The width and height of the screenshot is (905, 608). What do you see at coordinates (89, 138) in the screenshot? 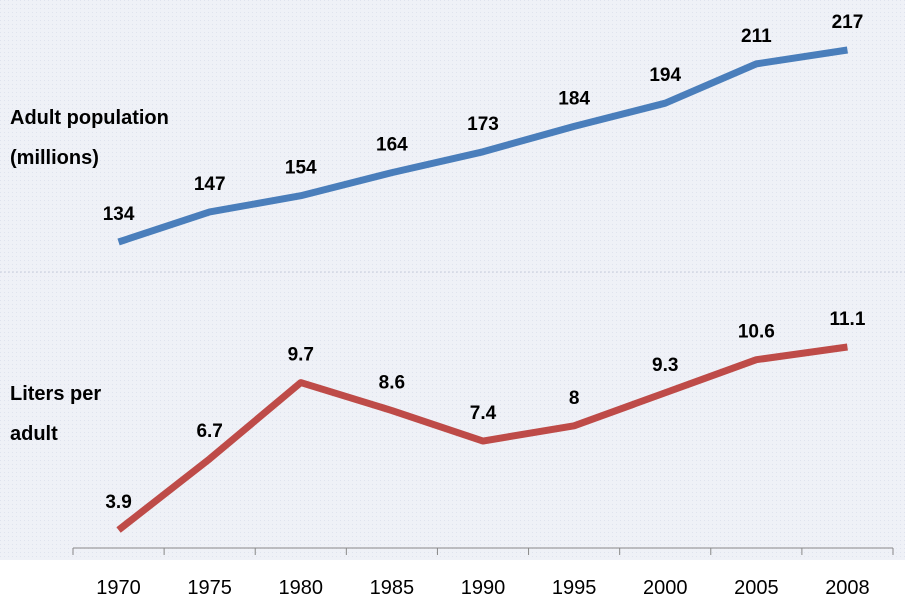
I see `series-name: Adult population (millions)` at bounding box center [89, 138].